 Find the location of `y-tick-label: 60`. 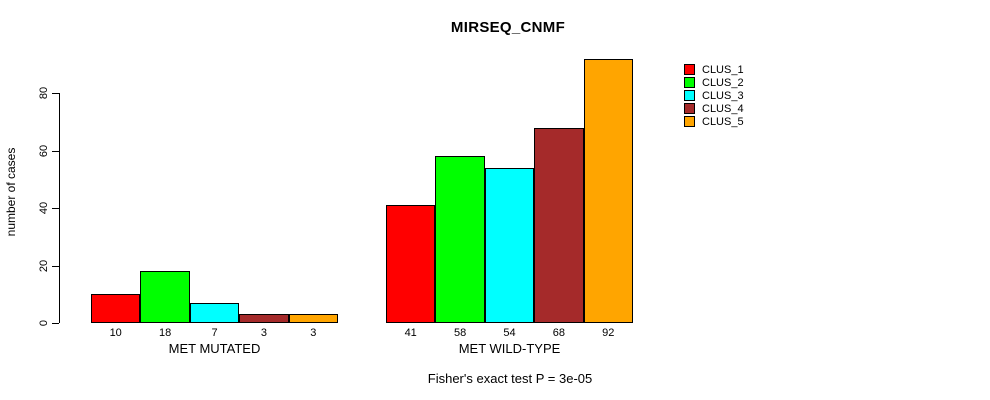

y-tick-label: 60 is located at coordinates (44, 150).